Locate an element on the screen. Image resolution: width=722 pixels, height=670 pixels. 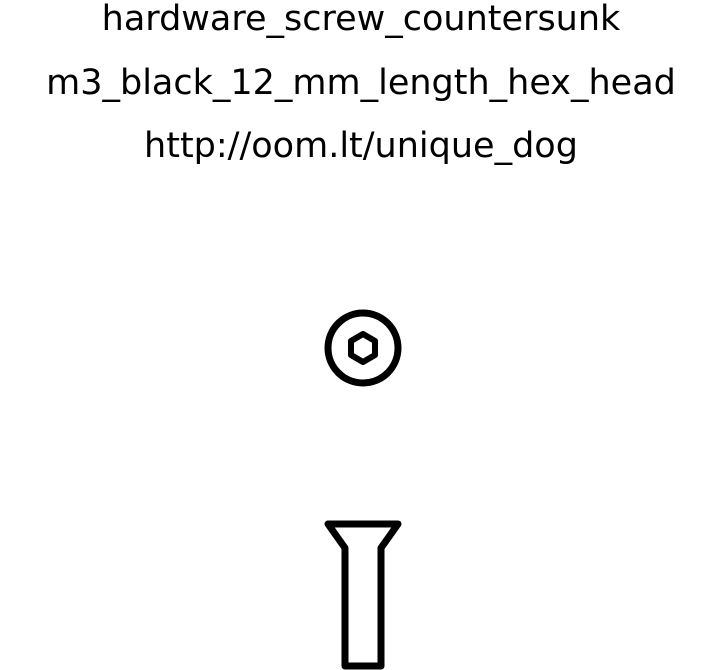
head-outer-circle is located at coordinates (363, 348).